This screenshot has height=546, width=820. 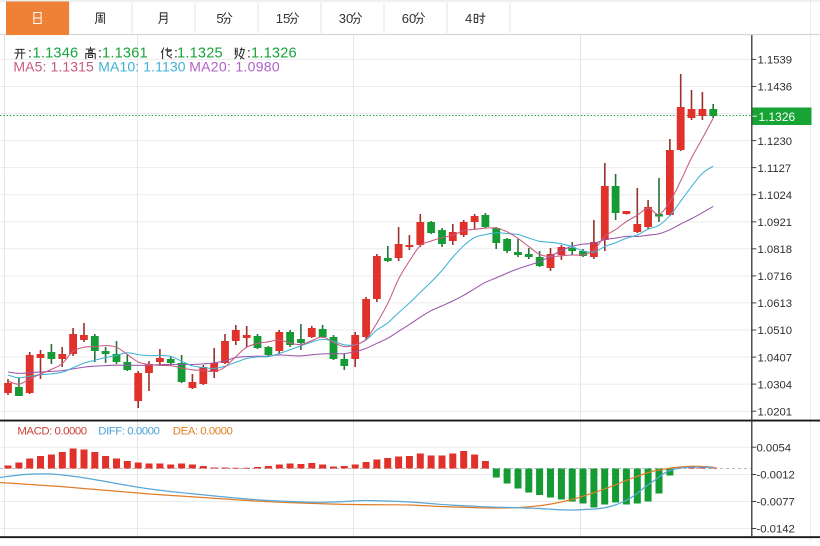 I want to click on svg-text: 1.1361, so click(x=125, y=54).